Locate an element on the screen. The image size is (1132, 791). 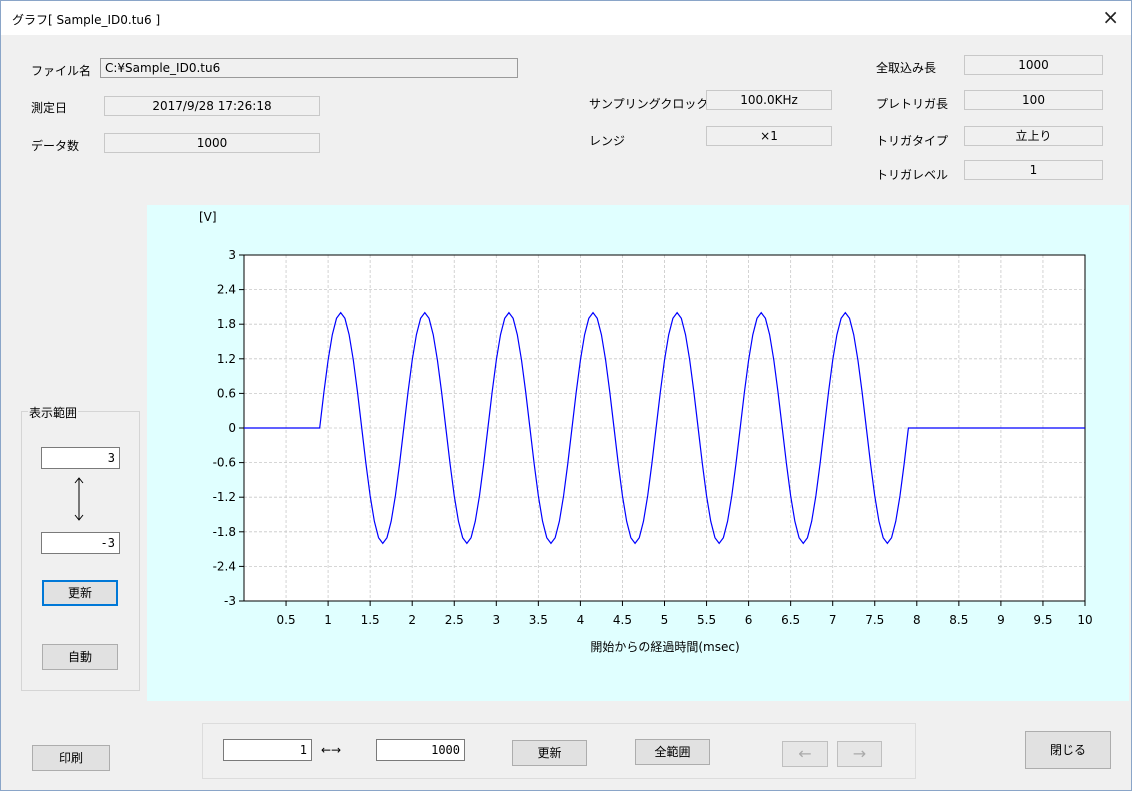
x-tick-label: 8.5 is located at coordinates (958, 620).